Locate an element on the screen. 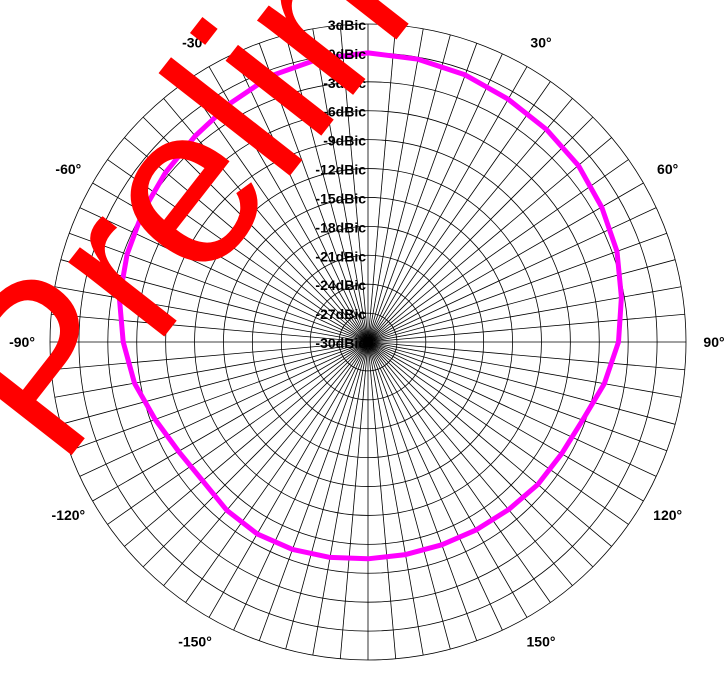 The width and height of the screenshot is (724, 681). radial-label-7: -18dBic is located at coordinates (340, 227).